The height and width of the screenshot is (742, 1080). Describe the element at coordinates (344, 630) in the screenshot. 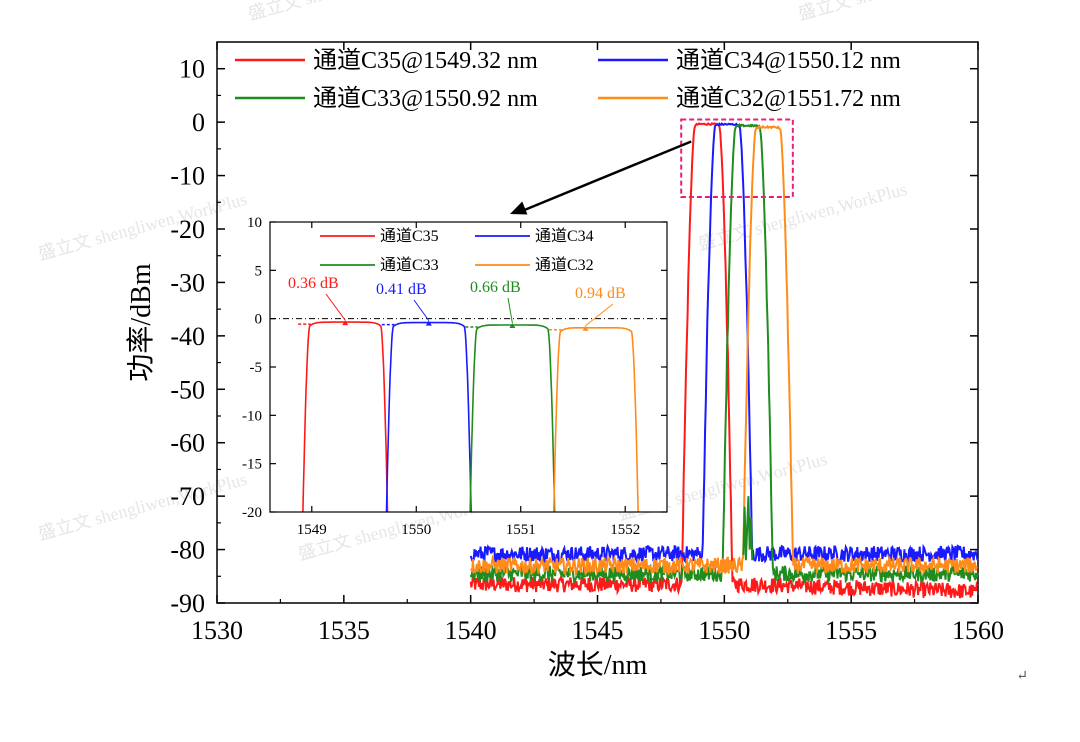

I see `x-tick-label: 1535` at that location.